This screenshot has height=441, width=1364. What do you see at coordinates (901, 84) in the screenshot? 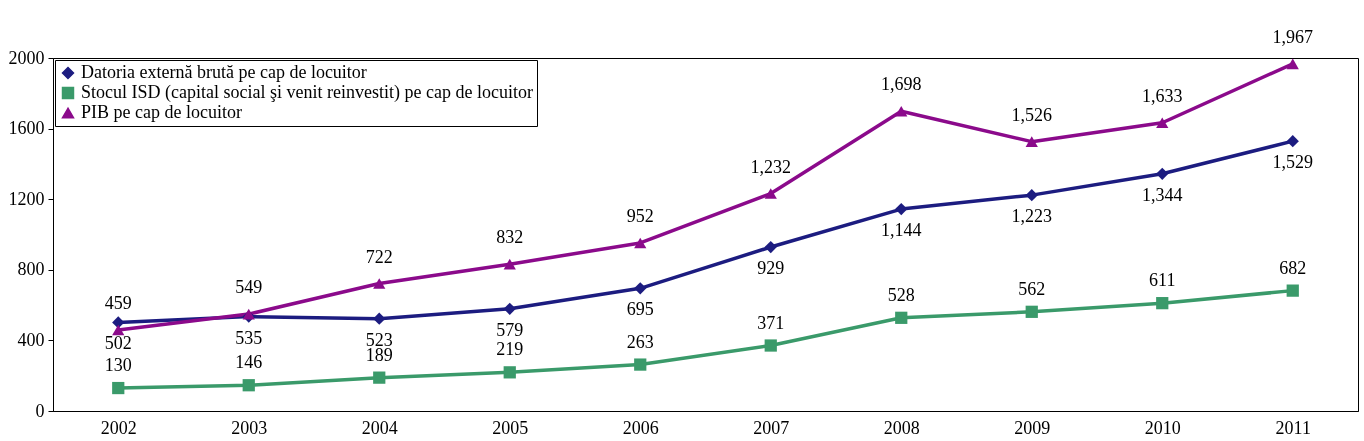
I see `data-label: 1,698` at bounding box center [901, 84].